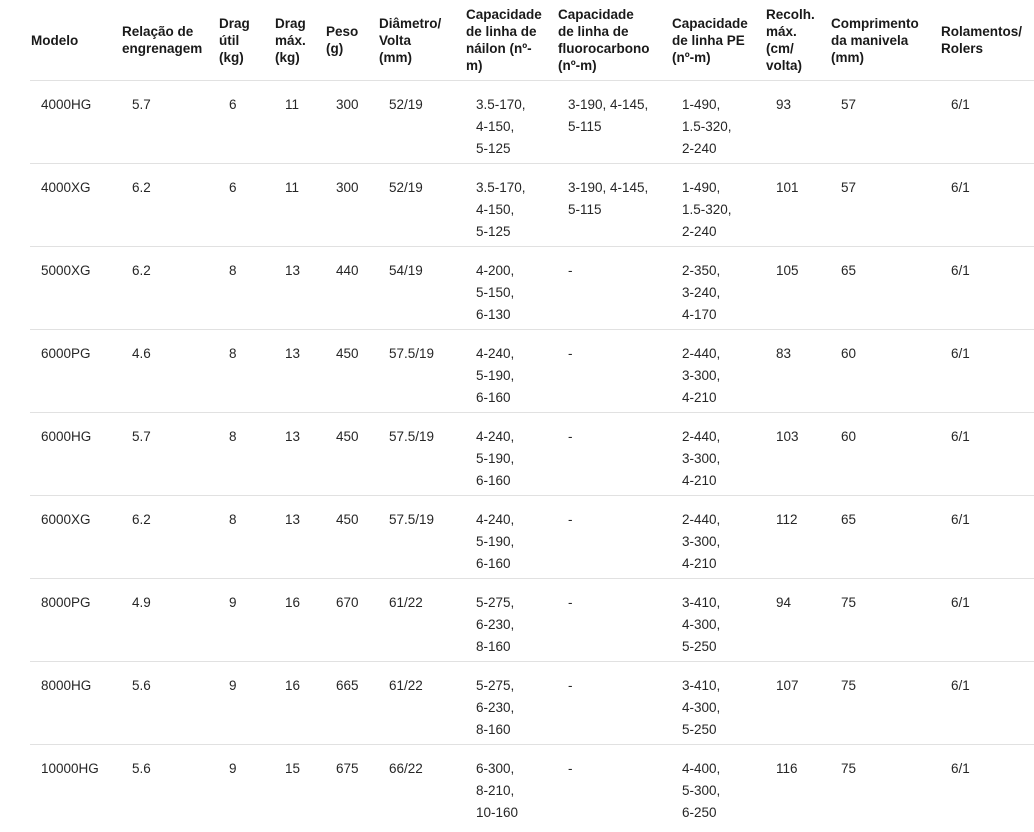 The image size is (1034, 832). I want to click on cell-gear-ratio: 4.9, so click(169, 620).